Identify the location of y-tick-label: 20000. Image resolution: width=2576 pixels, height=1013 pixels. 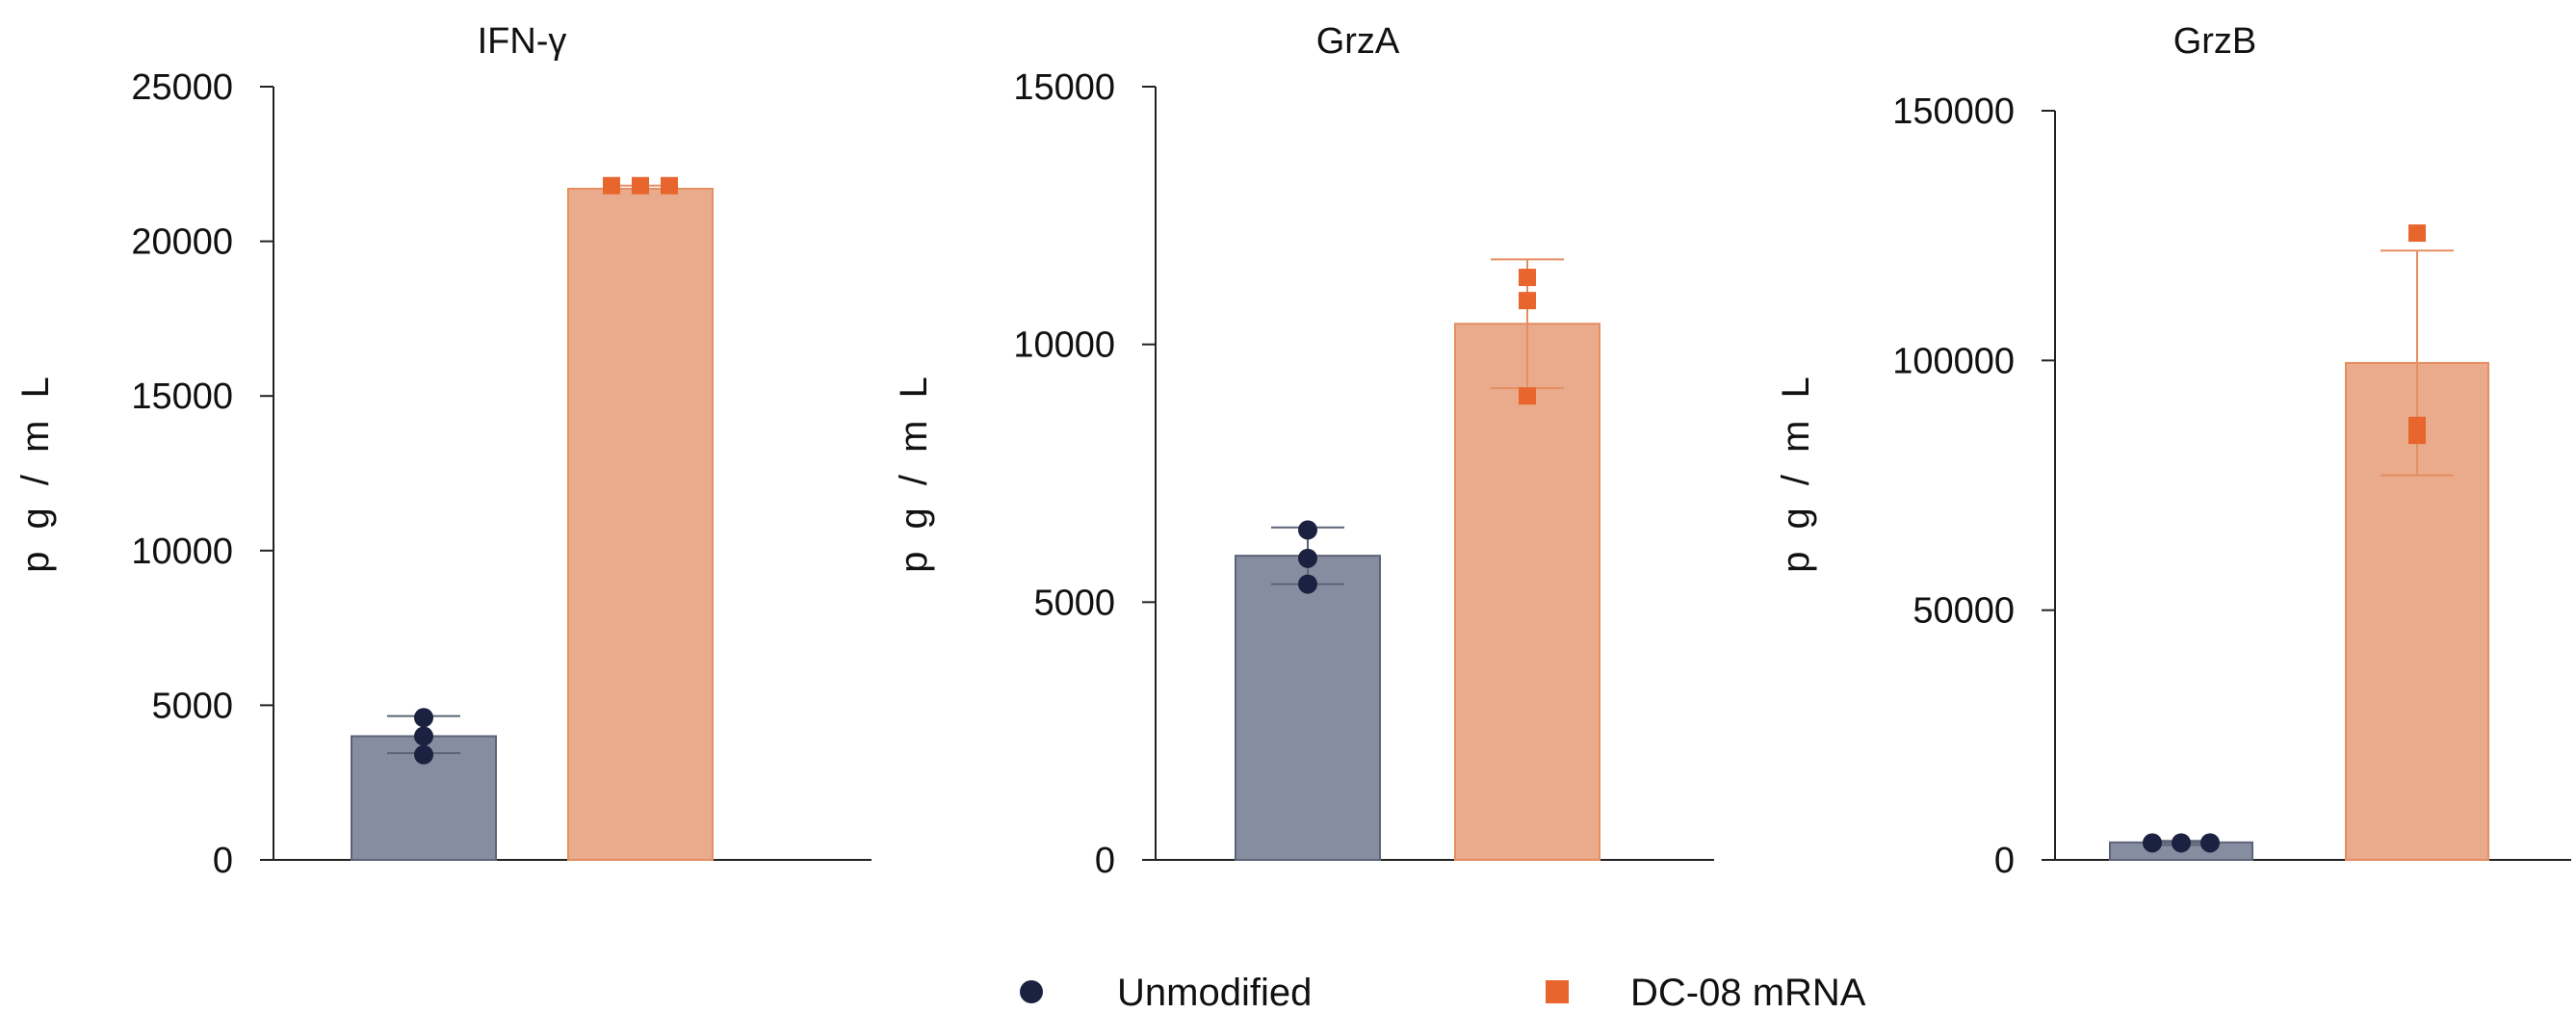
(182, 243).